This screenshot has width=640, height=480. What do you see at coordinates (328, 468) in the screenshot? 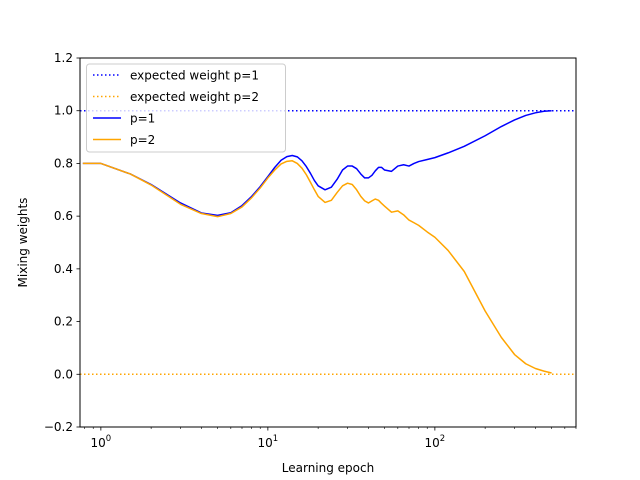
I see `x-axis-label: Learning epoch` at bounding box center [328, 468].